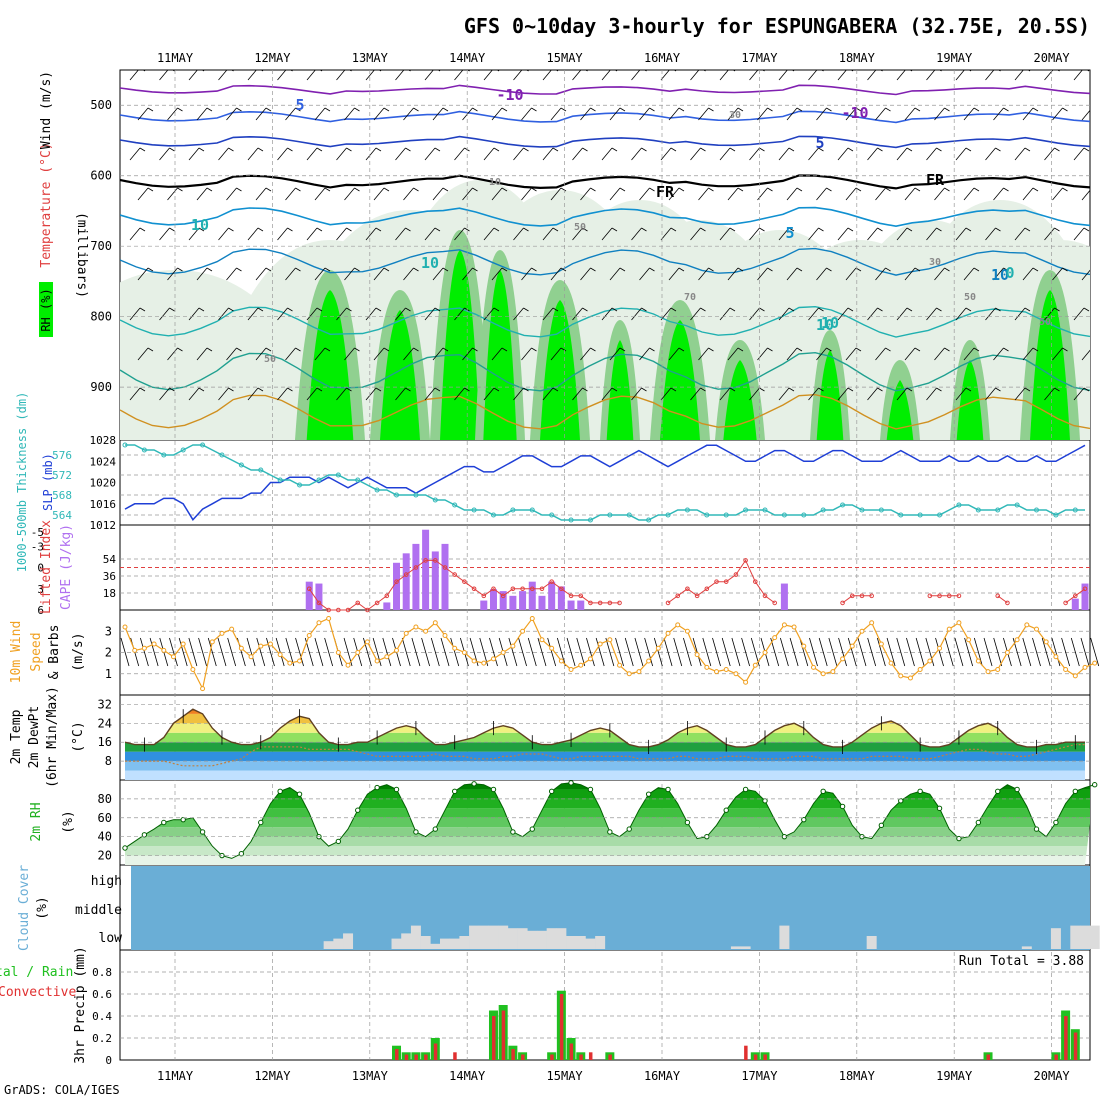  Describe the element at coordinates (105, 837) in the screenshot. I see `rh-tick-label: 40` at that location.